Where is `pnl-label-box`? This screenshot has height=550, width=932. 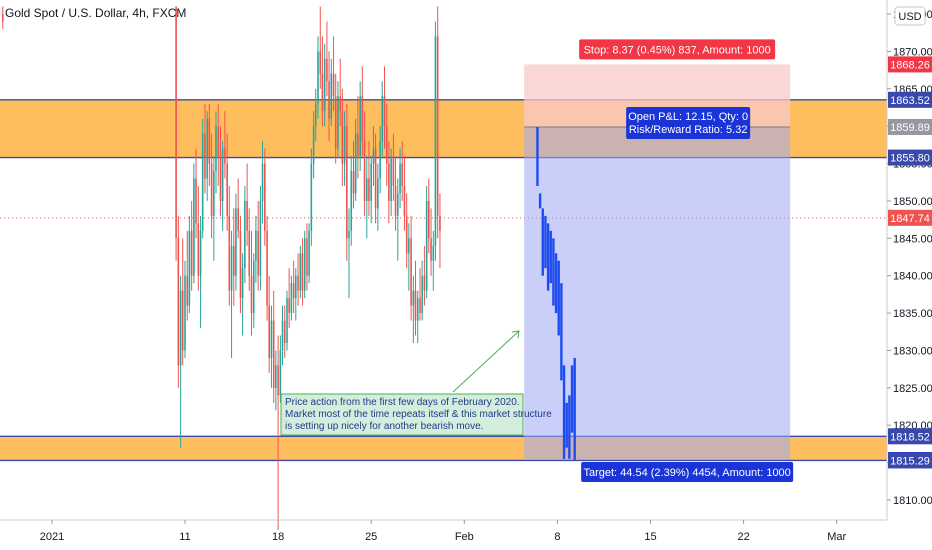 pnl-label-box is located at coordinates (688, 122).